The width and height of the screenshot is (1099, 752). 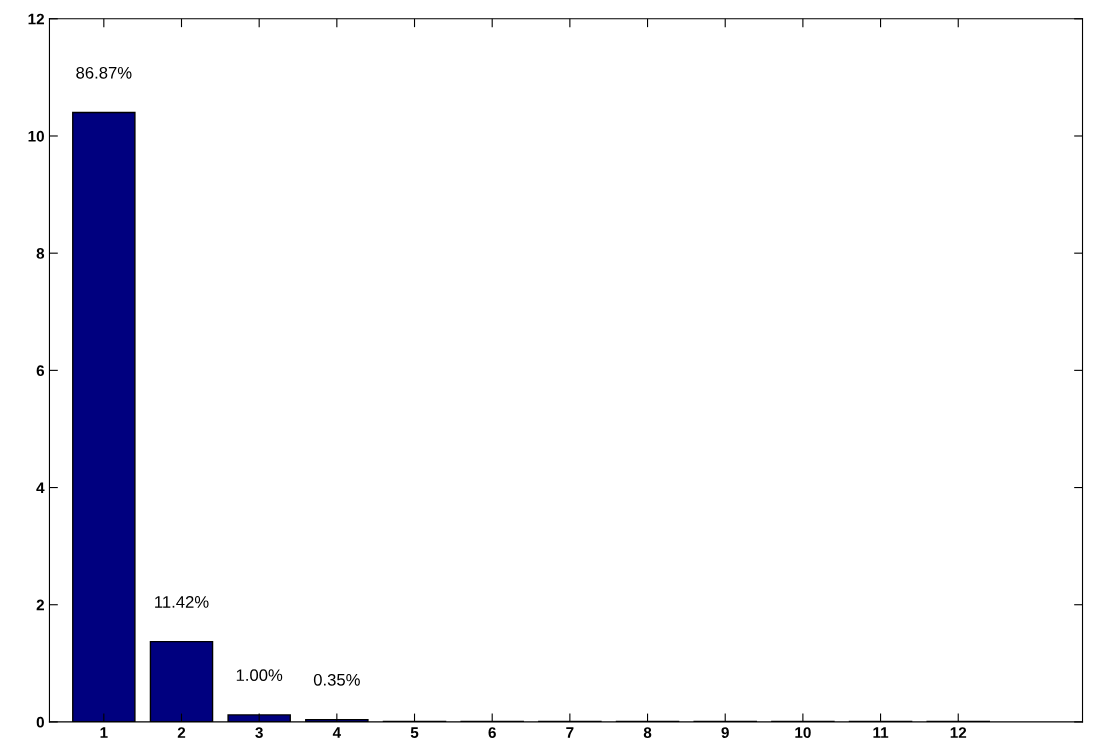 What do you see at coordinates (725, 732) in the screenshot?
I see `x-tick-label: 9` at bounding box center [725, 732].